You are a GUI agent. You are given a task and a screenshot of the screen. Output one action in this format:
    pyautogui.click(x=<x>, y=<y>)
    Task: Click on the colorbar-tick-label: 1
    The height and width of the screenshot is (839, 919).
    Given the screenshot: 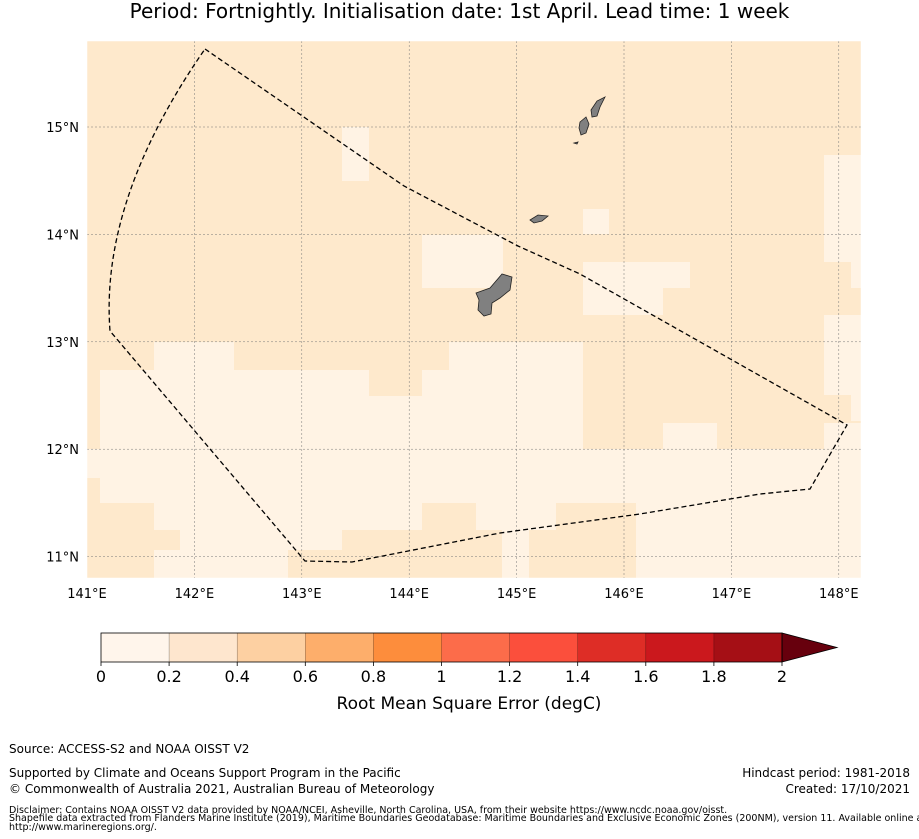 What is the action you would take?
    pyautogui.click(x=441, y=676)
    